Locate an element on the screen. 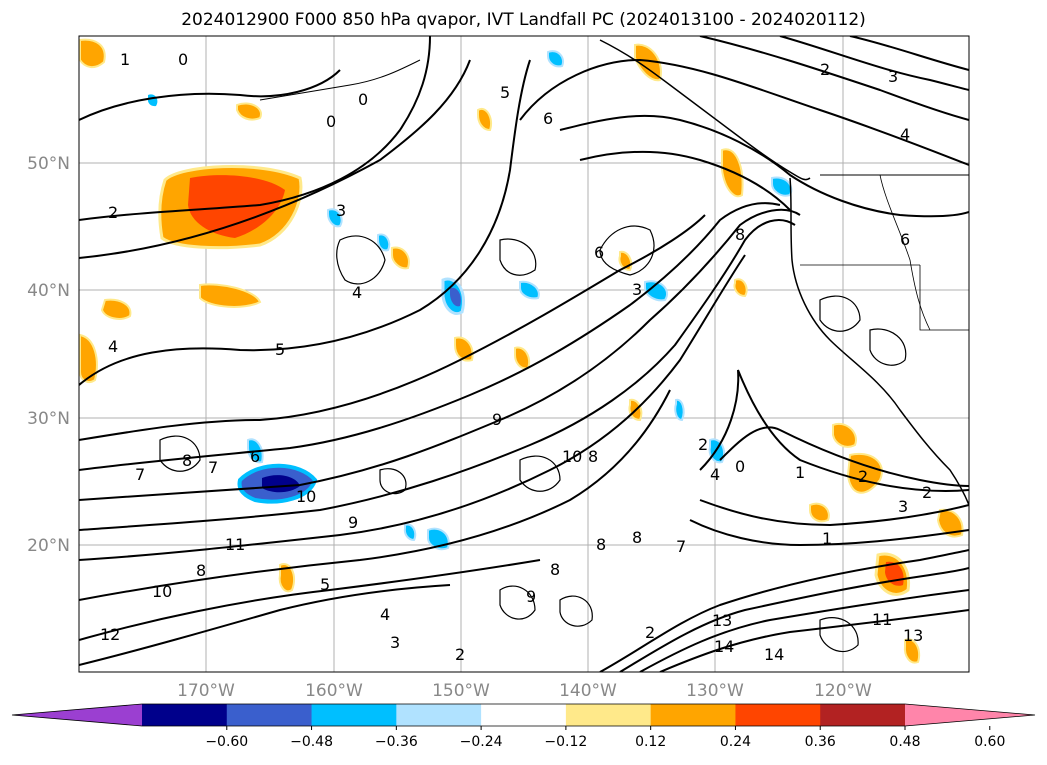 This screenshot has width=1047, height=765. longitude-labels: 170°W 160°W 150°W 140°W 130°W 120°W is located at coordinates (524, 691).